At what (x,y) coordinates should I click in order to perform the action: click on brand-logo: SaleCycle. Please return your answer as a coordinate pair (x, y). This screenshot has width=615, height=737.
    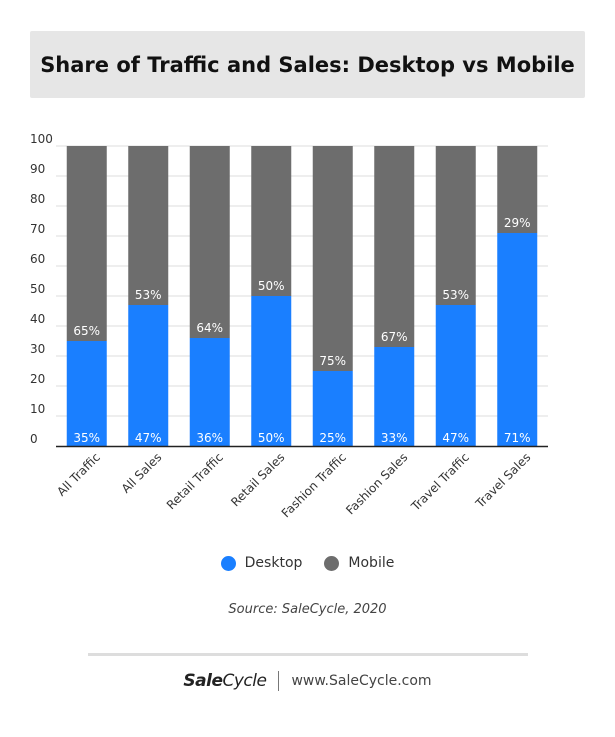
    Looking at the image, I should click on (225, 681).